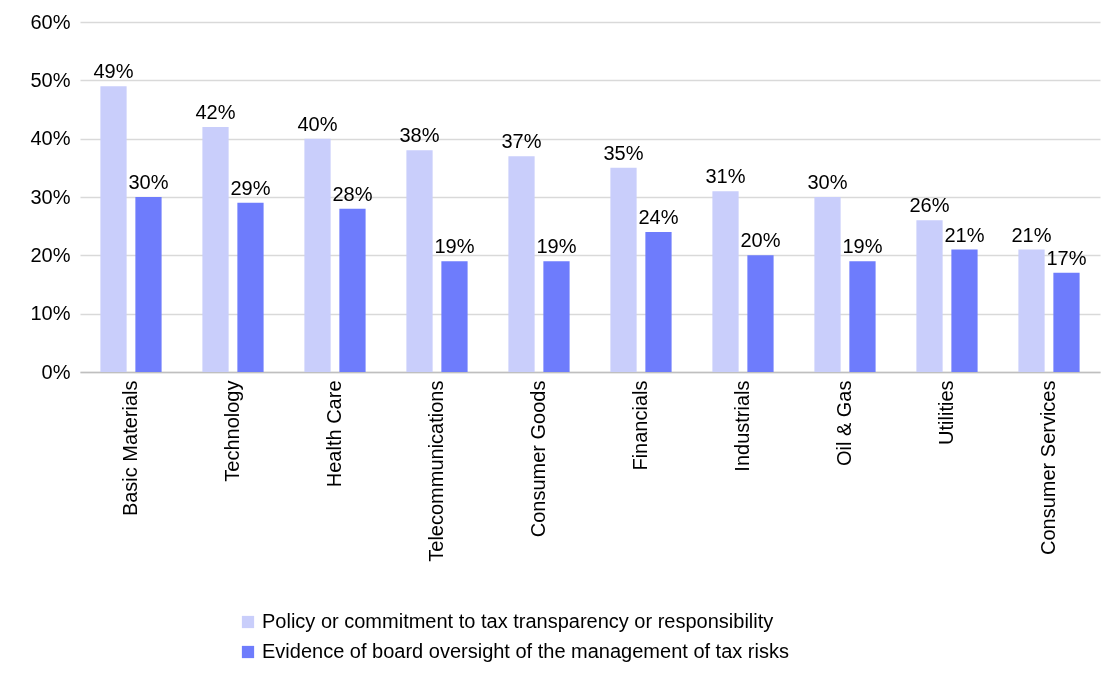  What do you see at coordinates (518, 621) in the screenshot?
I see `legend-label: Policy or commitment to tax transparency or responsibility` at bounding box center [518, 621].